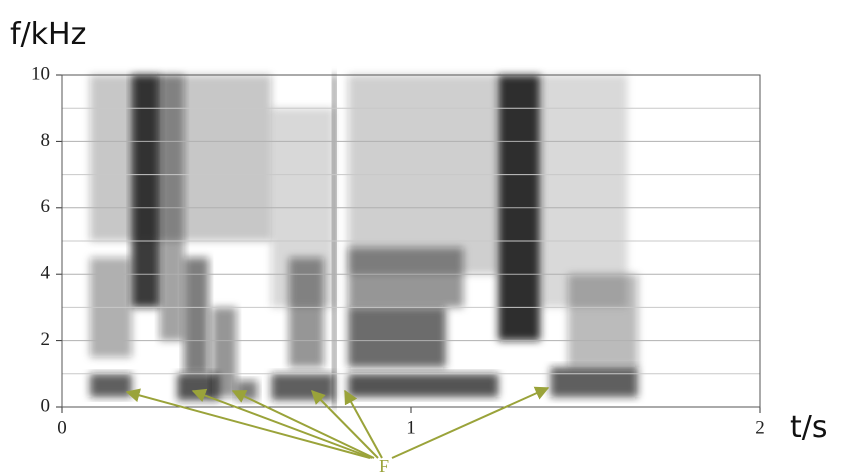  What do you see at coordinates (48, 34) in the screenshot?
I see `y-axis-label: f/kHz` at bounding box center [48, 34].